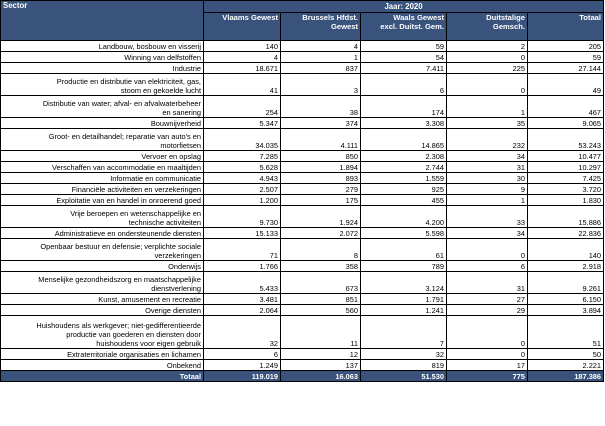 The image size is (605, 426). What do you see at coordinates (403, 123) in the screenshot?
I see `value-cell: 3.308` at bounding box center [403, 123].